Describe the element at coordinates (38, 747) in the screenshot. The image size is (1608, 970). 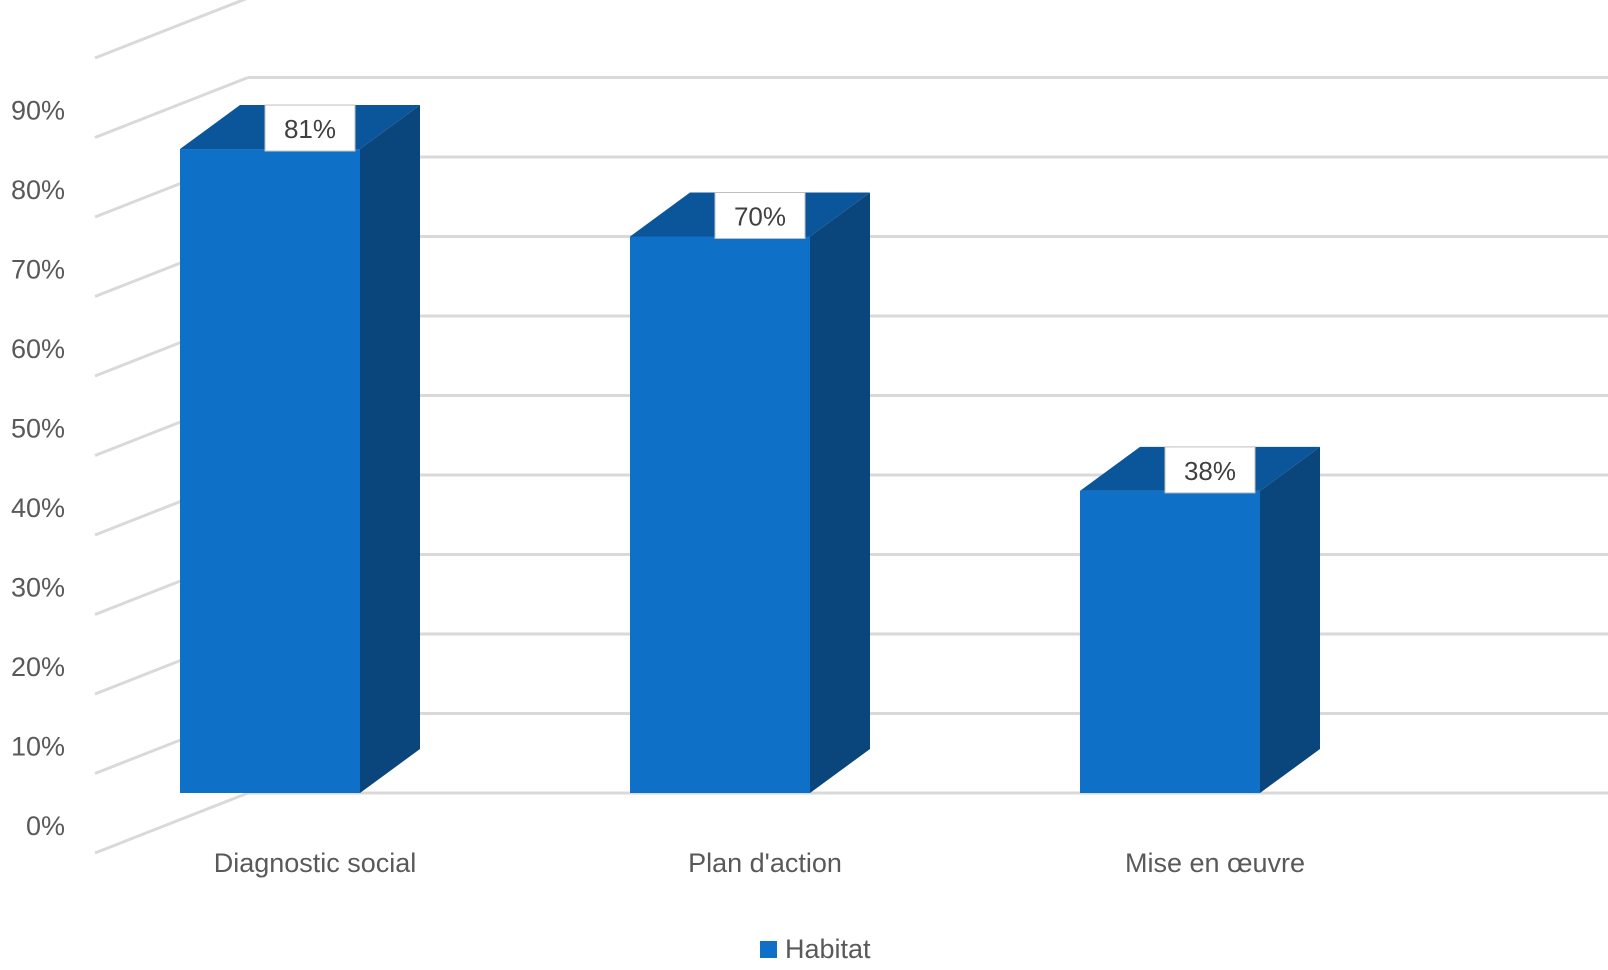
I see `y-tick-label: 10%` at that location.